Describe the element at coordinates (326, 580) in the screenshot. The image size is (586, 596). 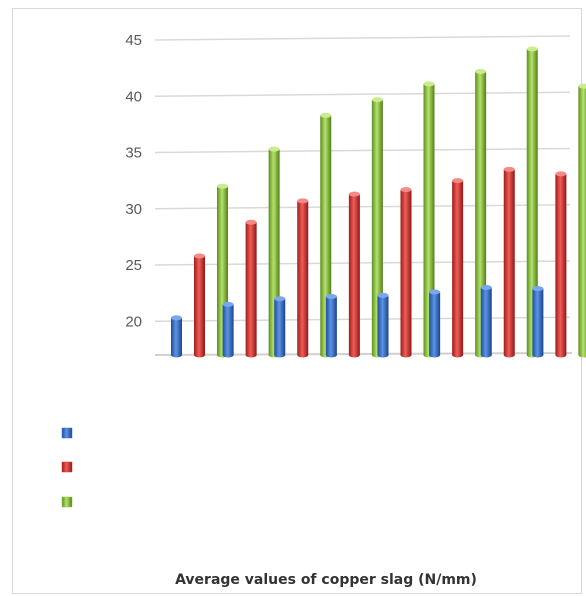
I see `chart-caption: Average values of copper slag (N/mm)` at that location.